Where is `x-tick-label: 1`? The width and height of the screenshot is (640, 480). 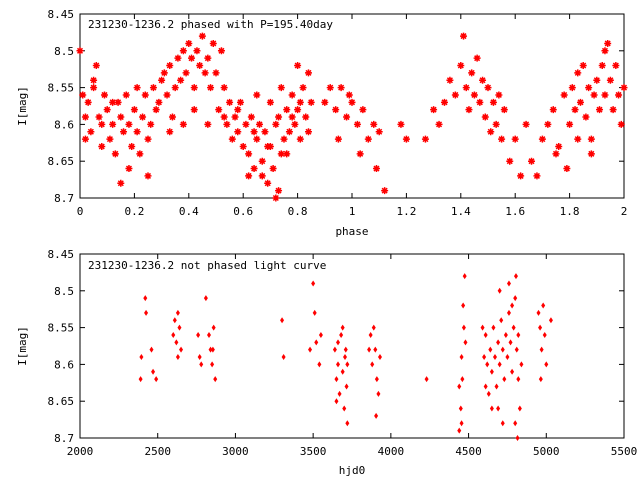 x-tick-label: 1 is located at coordinates (352, 211).